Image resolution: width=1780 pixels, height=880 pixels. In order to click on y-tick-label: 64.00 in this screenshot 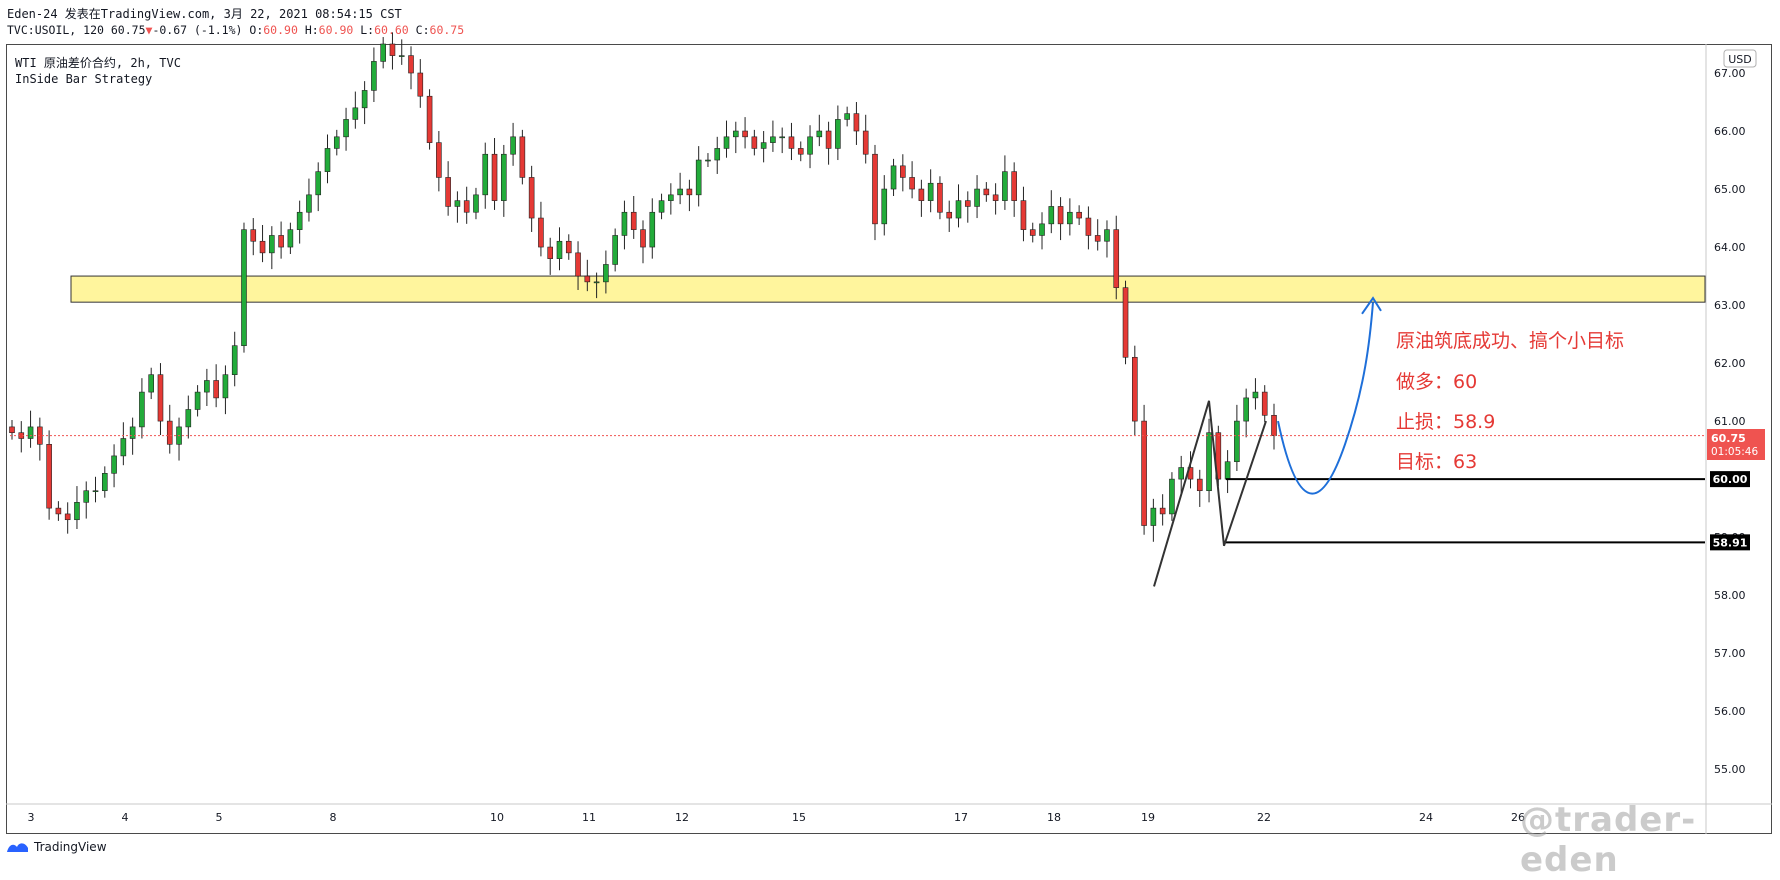, I will do `click(1730, 247)`.